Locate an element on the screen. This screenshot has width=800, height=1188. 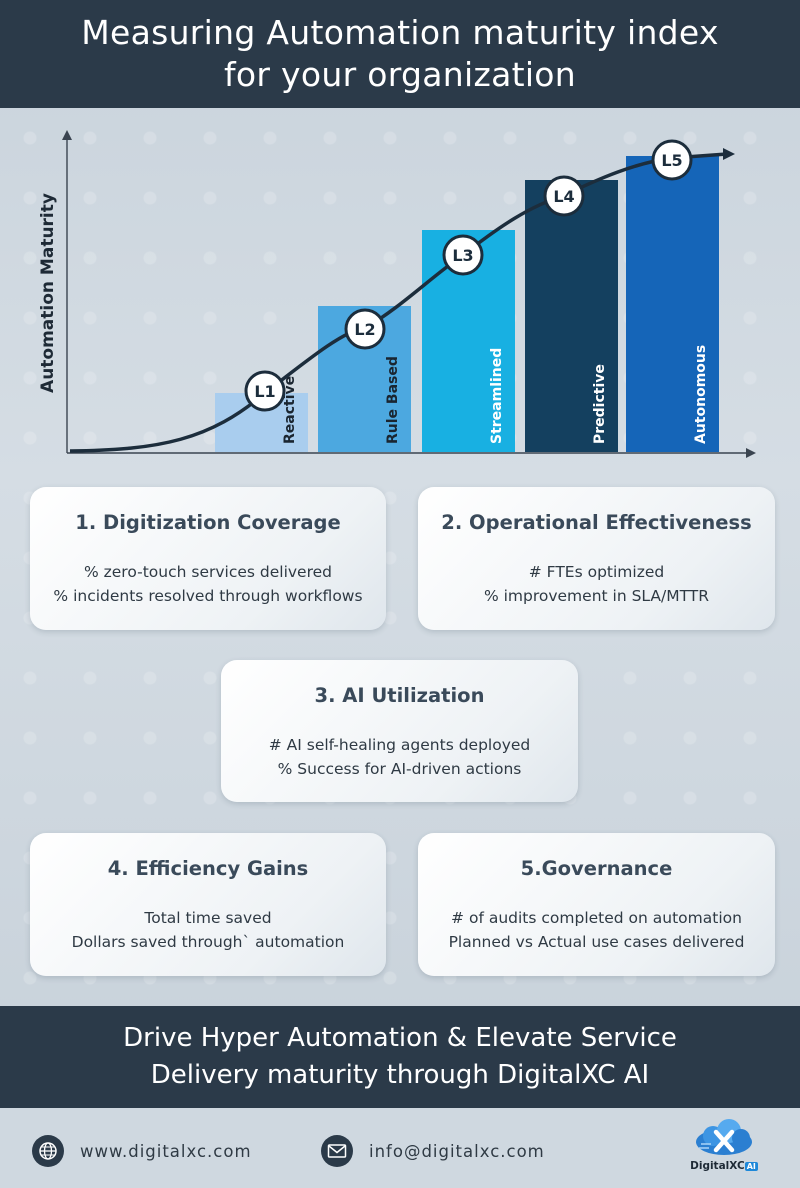
card-line: # of audits completed on automation is located at coordinates (596, 918).